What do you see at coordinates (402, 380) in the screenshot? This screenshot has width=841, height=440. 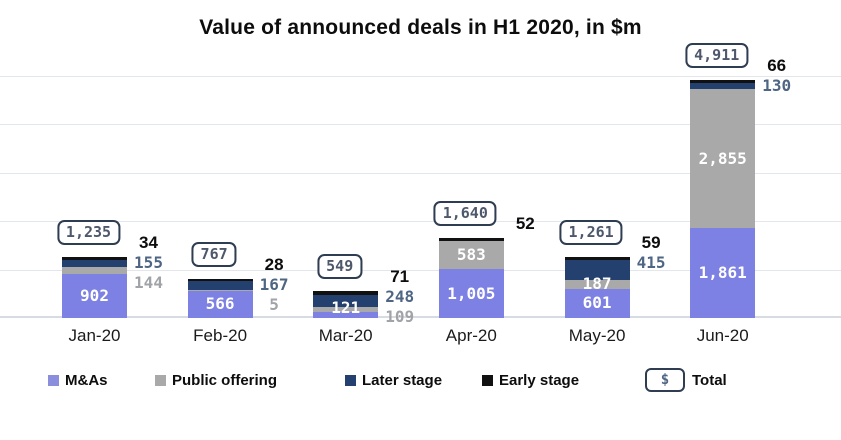 I see `legend-label: Later stage` at bounding box center [402, 380].